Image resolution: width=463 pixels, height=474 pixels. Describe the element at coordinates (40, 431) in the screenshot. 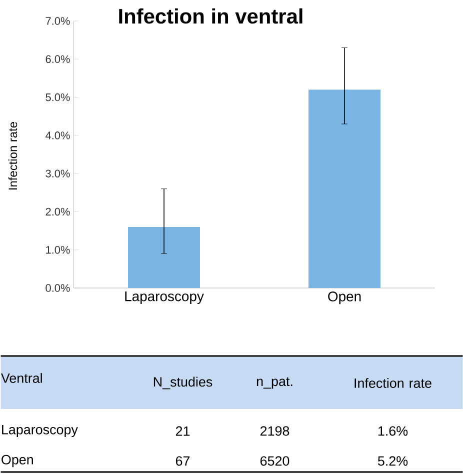

I see `text: Laparoscopy` at that location.